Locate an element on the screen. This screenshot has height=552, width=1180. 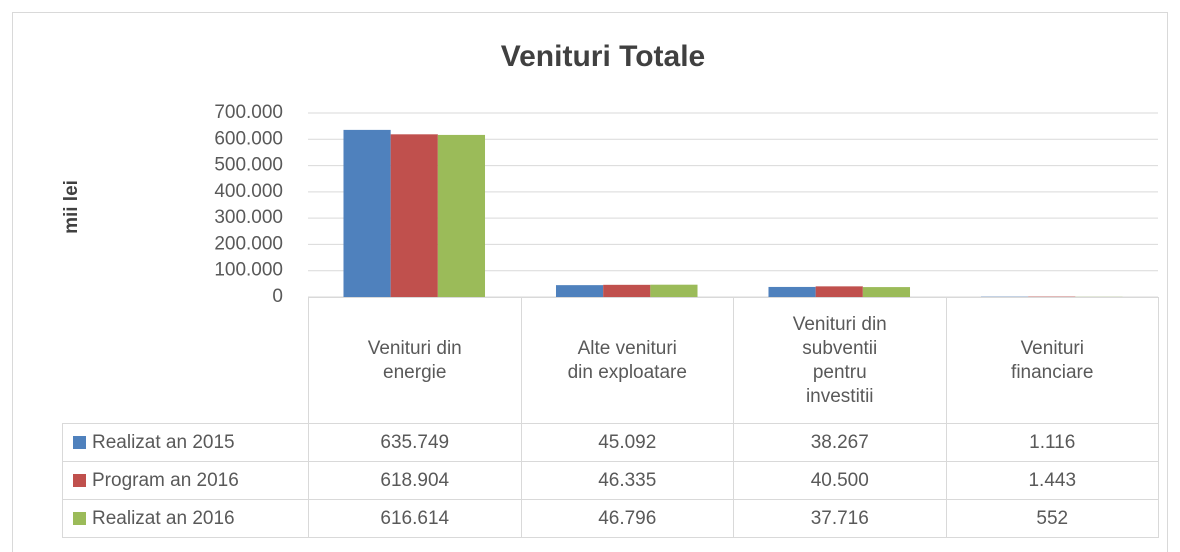
category-cell: Venituri financiare is located at coordinates (1052, 361).